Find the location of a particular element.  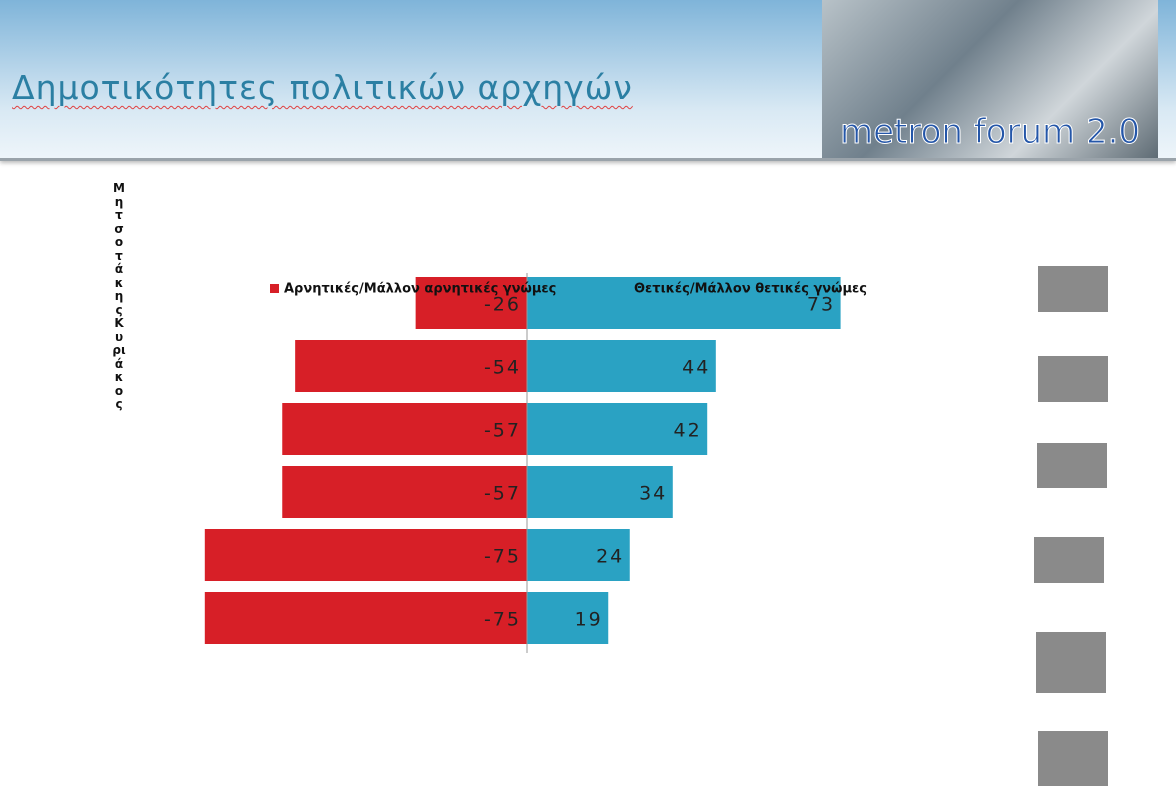

slide-title: Δημοτικότητες πολιτικών αρχηγών is located at coordinates (322, 87).